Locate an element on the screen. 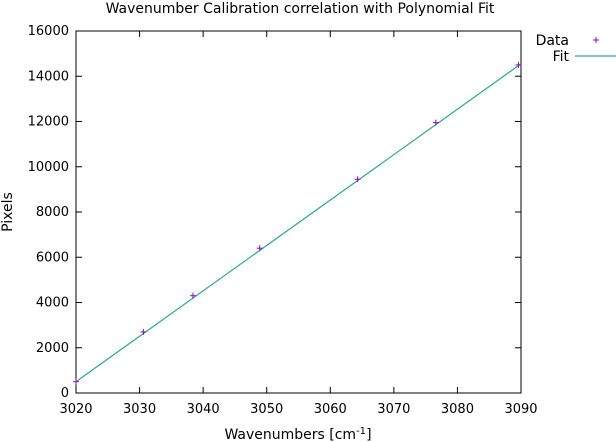  y-tick-label: 8000 is located at coordinates (52, 212).